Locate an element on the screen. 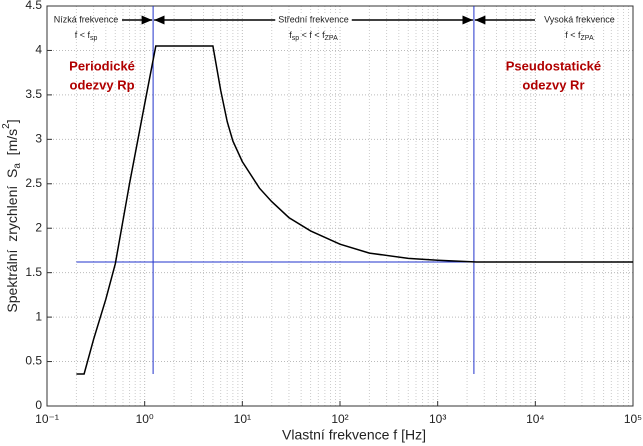  y-tick-label: 1 is located at coordinates (38, 316).